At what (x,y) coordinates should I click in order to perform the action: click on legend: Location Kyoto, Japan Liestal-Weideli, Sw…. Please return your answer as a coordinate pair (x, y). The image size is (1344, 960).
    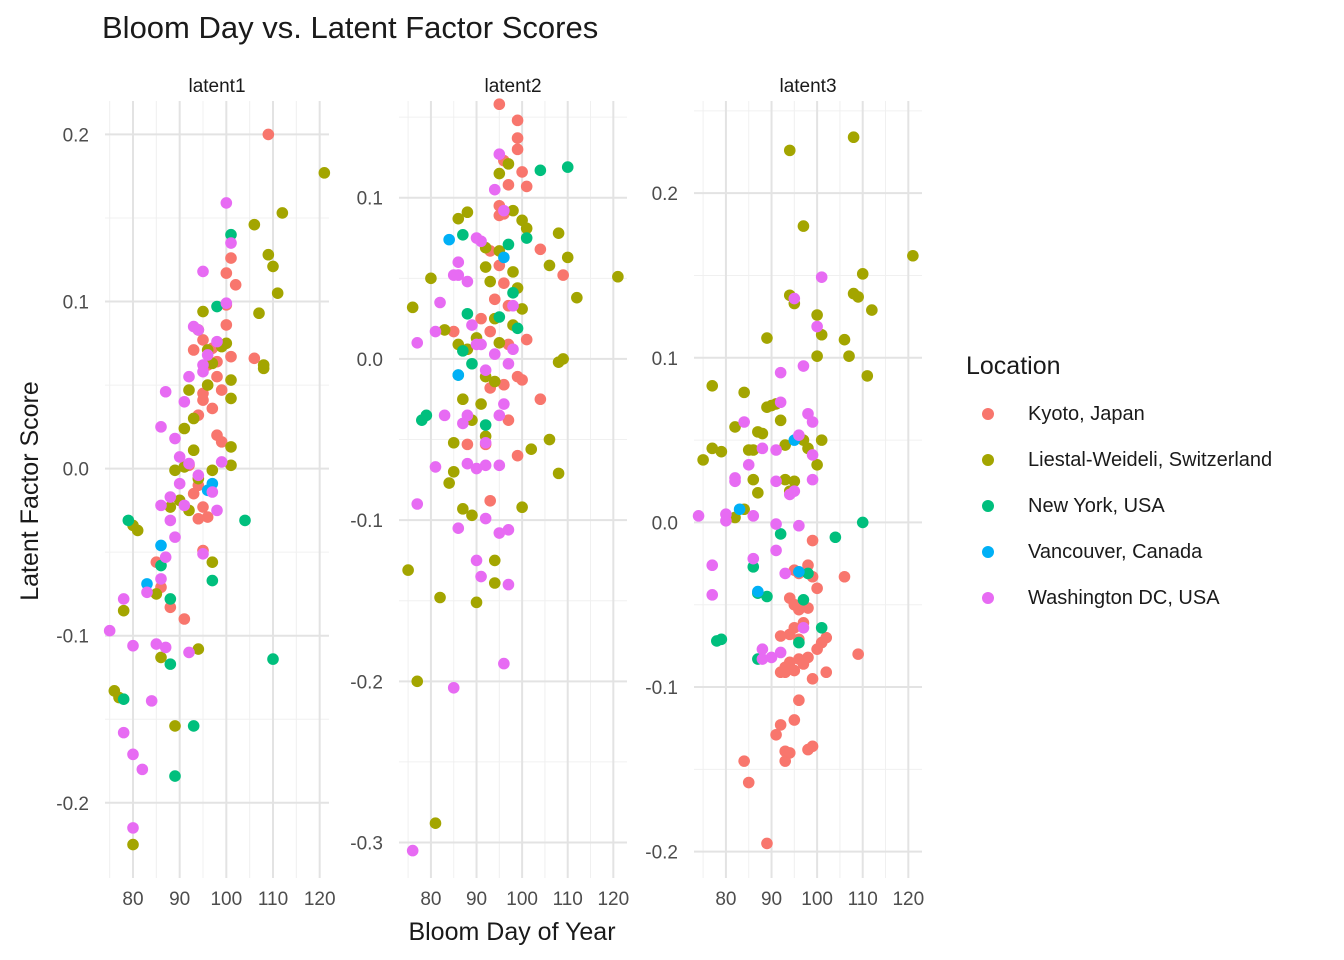
    Looking at the image, I should click on (1119, 486).